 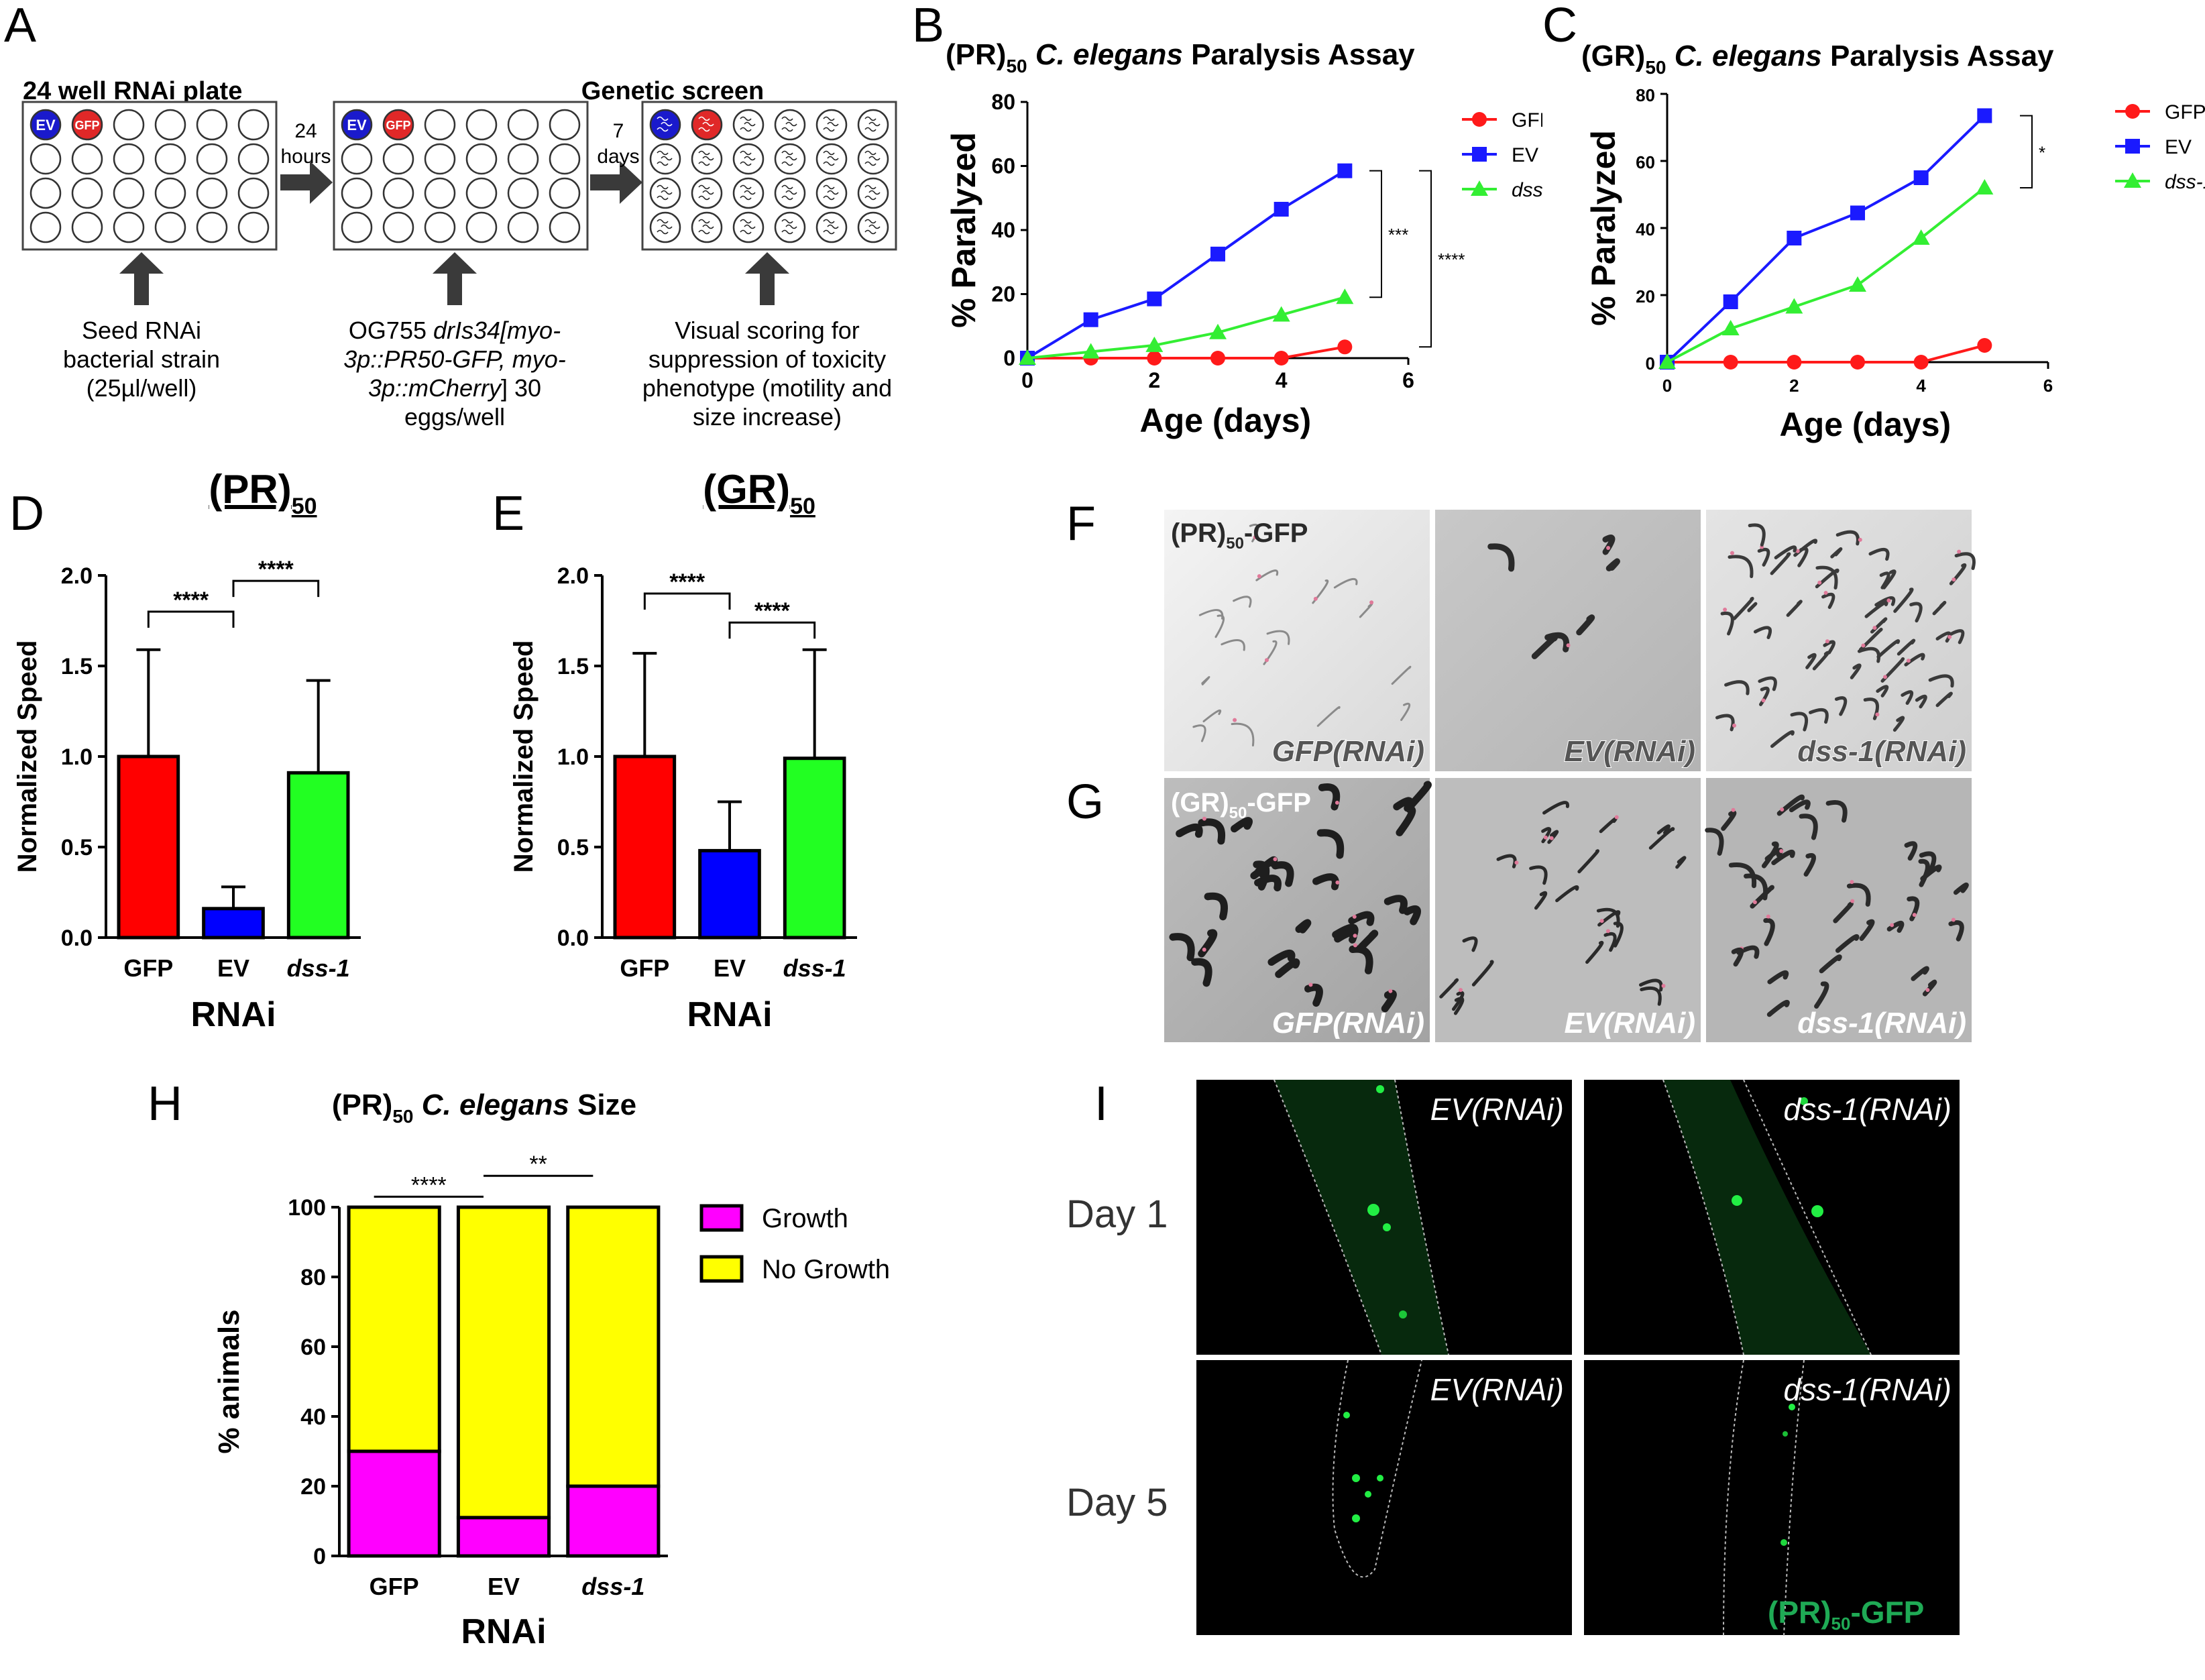 What do you see at coordinates (2185, 182) in the screenshot?
I see `legend-label: dss-1` at bounding box center [2185, 182].